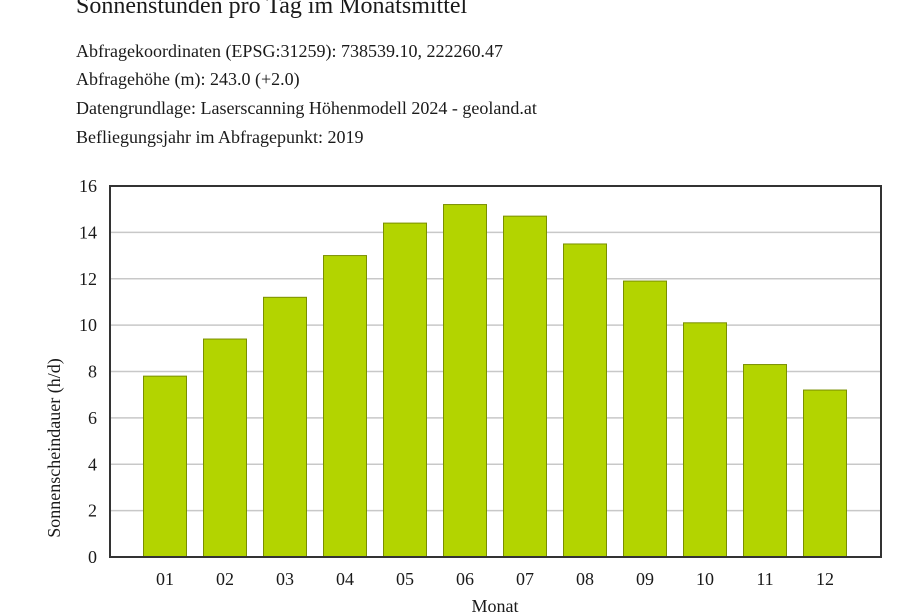 This screenshot has height=613, width=920. I want to click on y-tick-label: 10, so click(88, 325).